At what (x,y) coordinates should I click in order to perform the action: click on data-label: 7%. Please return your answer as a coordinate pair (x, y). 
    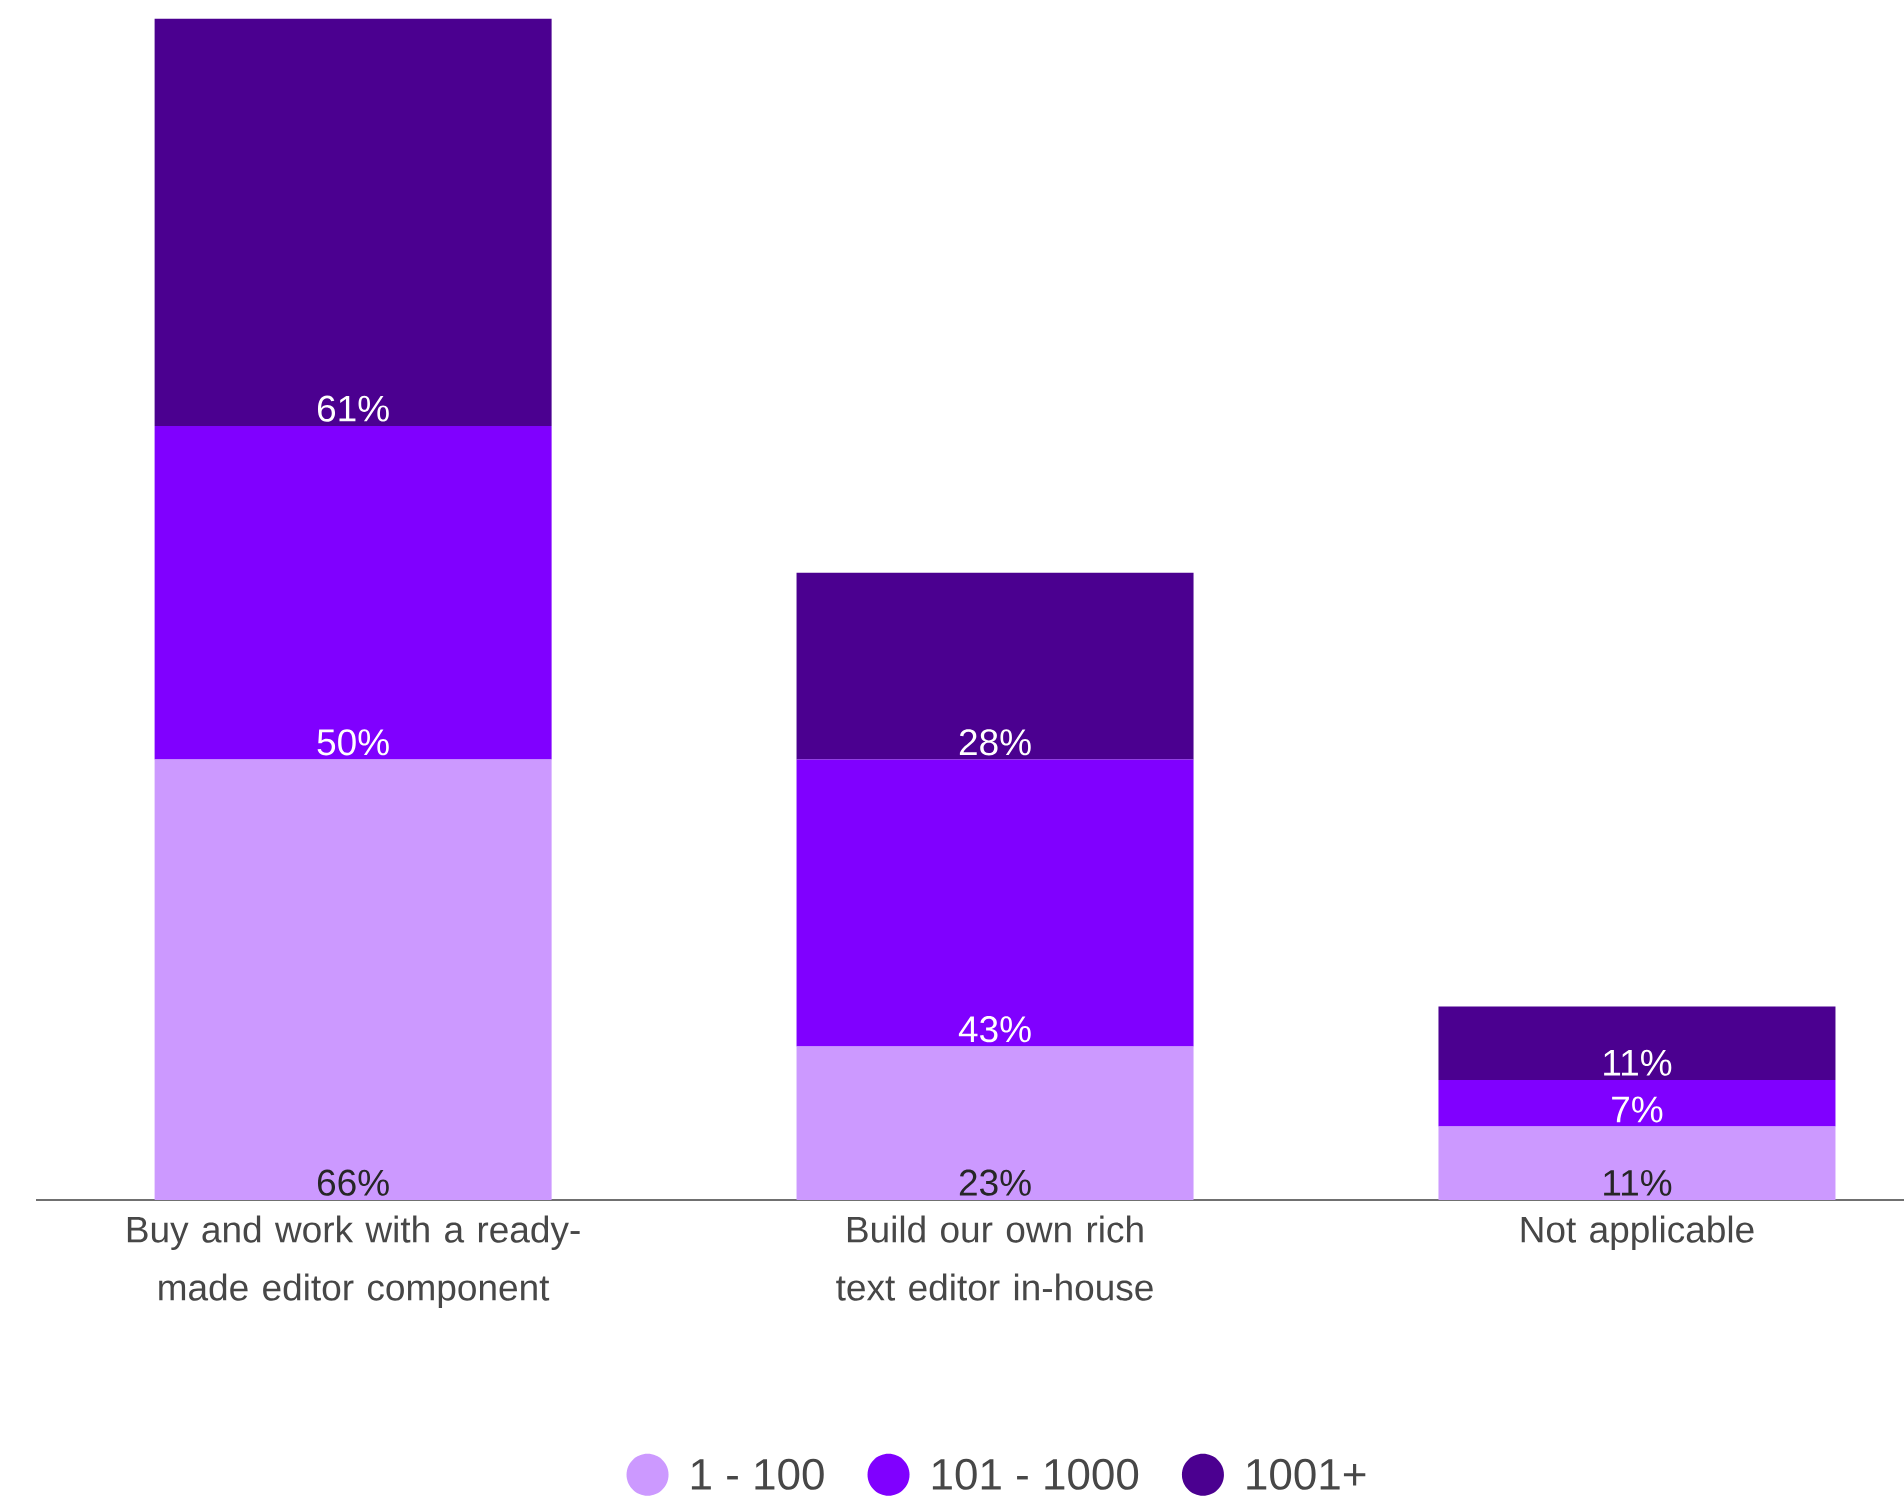
    Looking at the image, I should click on (1637, 1109).